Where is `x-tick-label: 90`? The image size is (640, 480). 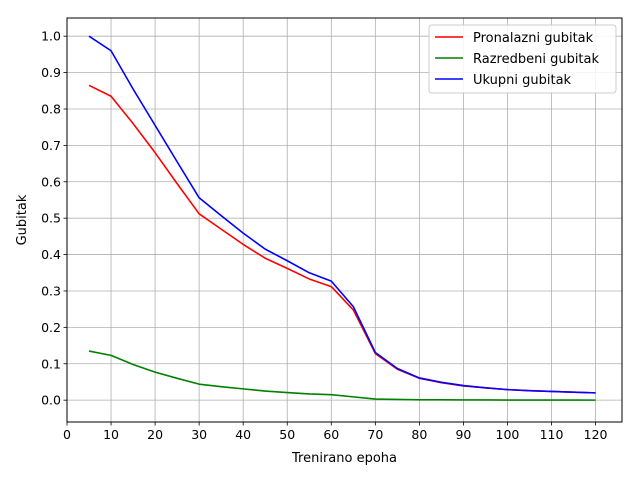
x-tick-label: 90 is located at coordinates (463, 434).